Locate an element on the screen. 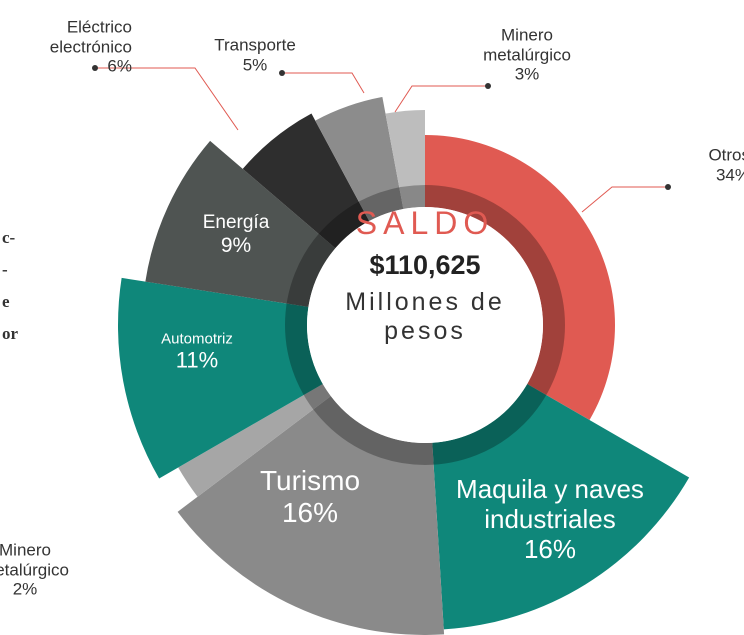 This screenshot has height=635, width=744. value-label: 11% is located at coordinates (197, 360).